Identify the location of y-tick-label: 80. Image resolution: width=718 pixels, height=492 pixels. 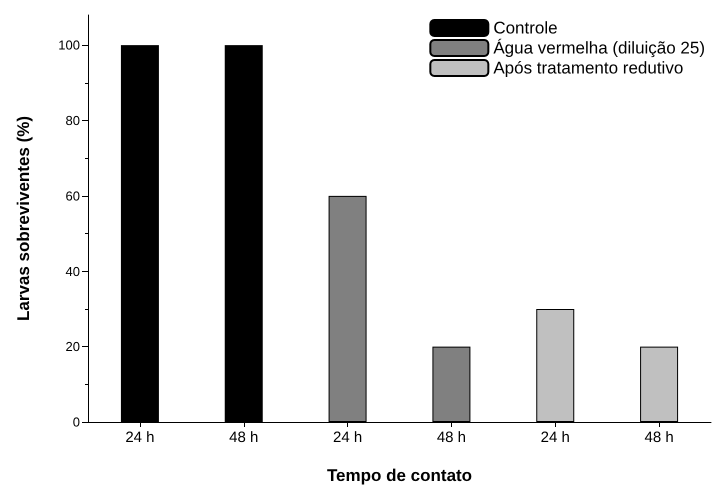
(73, 120).